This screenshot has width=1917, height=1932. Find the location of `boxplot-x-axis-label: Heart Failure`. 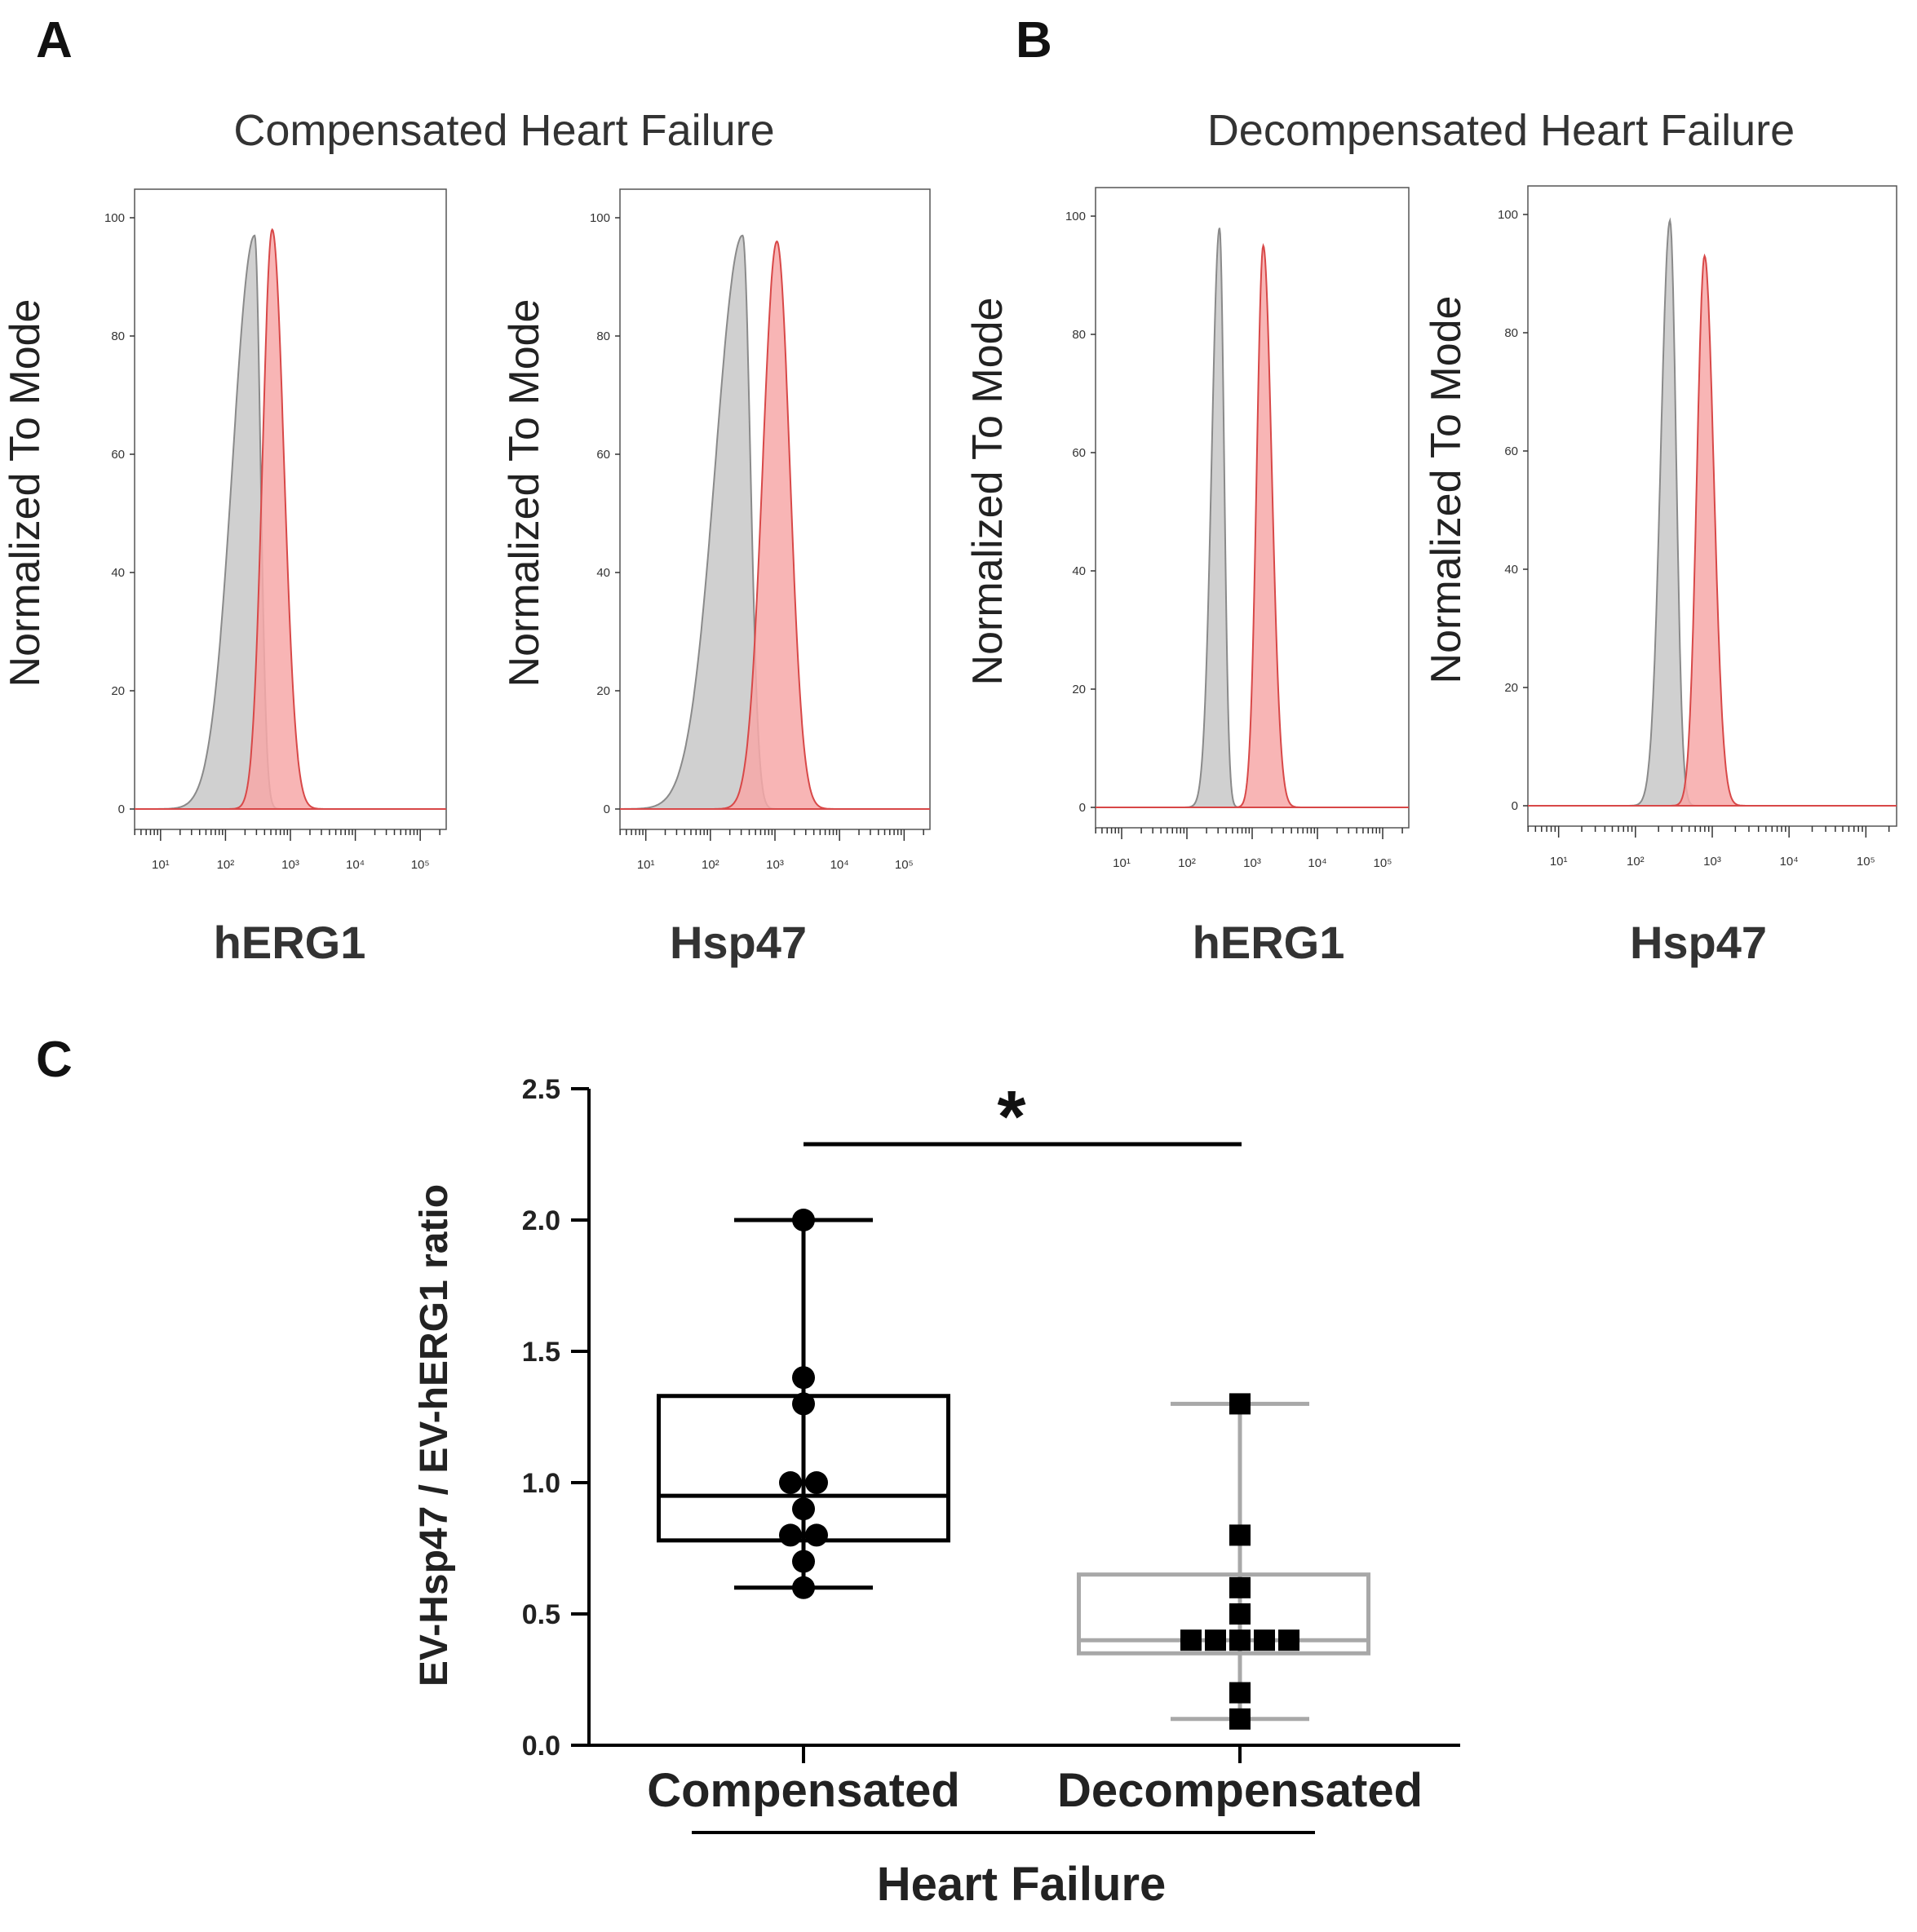

boxplot-x-axis-label: Heart Failure is located at coordinates (1022, 1885).